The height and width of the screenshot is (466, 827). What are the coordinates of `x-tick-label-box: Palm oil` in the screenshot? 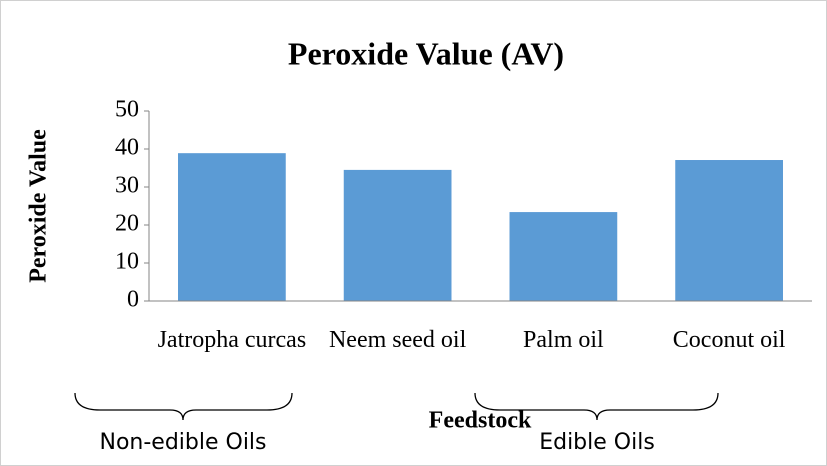 It's located at (563, 340).